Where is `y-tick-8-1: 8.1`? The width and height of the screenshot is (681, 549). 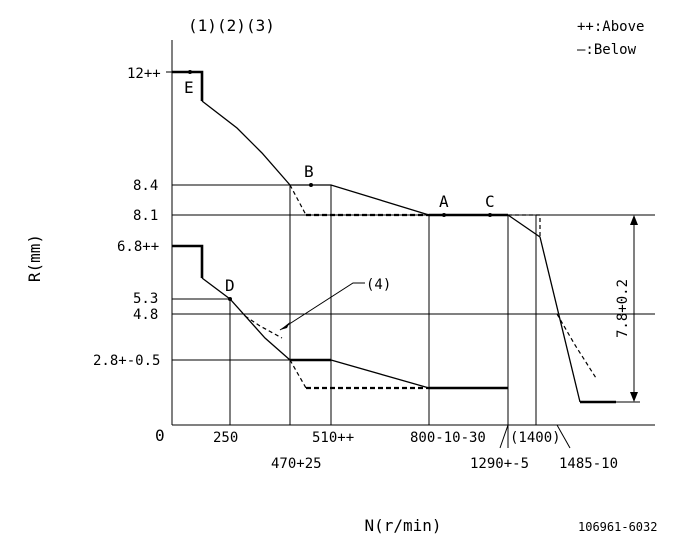 y-tick-8-1: 8.1 is located at coordinates (145, 216).